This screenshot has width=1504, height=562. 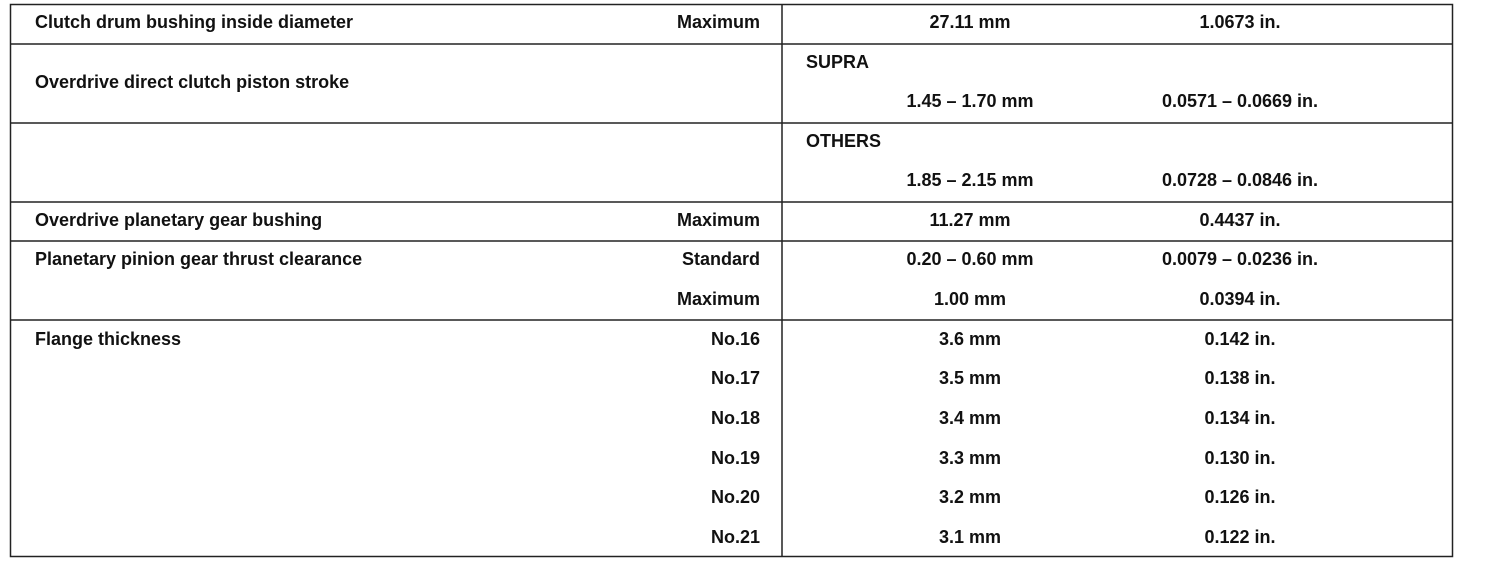 I want to click on metric-value: 27.11 mm, so click(x=969, y=22).